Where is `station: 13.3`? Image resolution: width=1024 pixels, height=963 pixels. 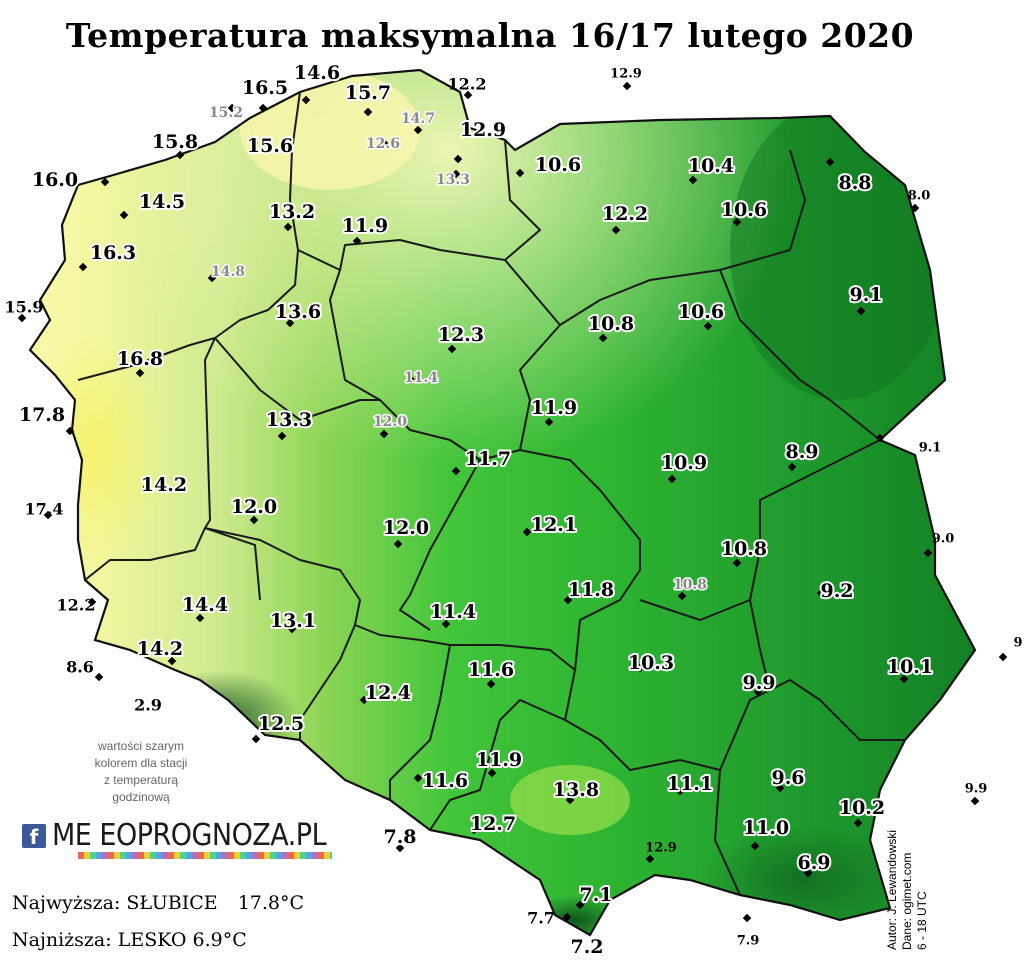
station: 13.3 is located at coordinates (289, 424).